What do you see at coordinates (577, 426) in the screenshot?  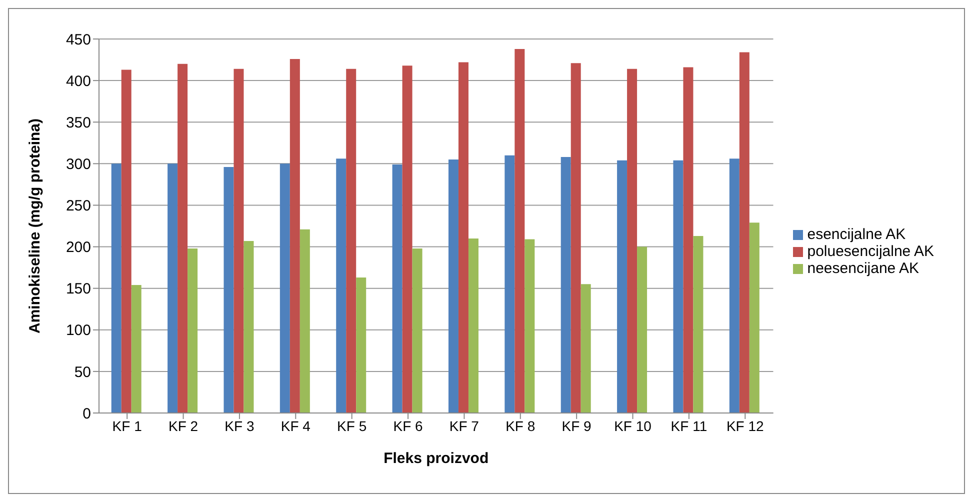 I see `x-tick-label: KF 9` at bounding box center [577, 426].